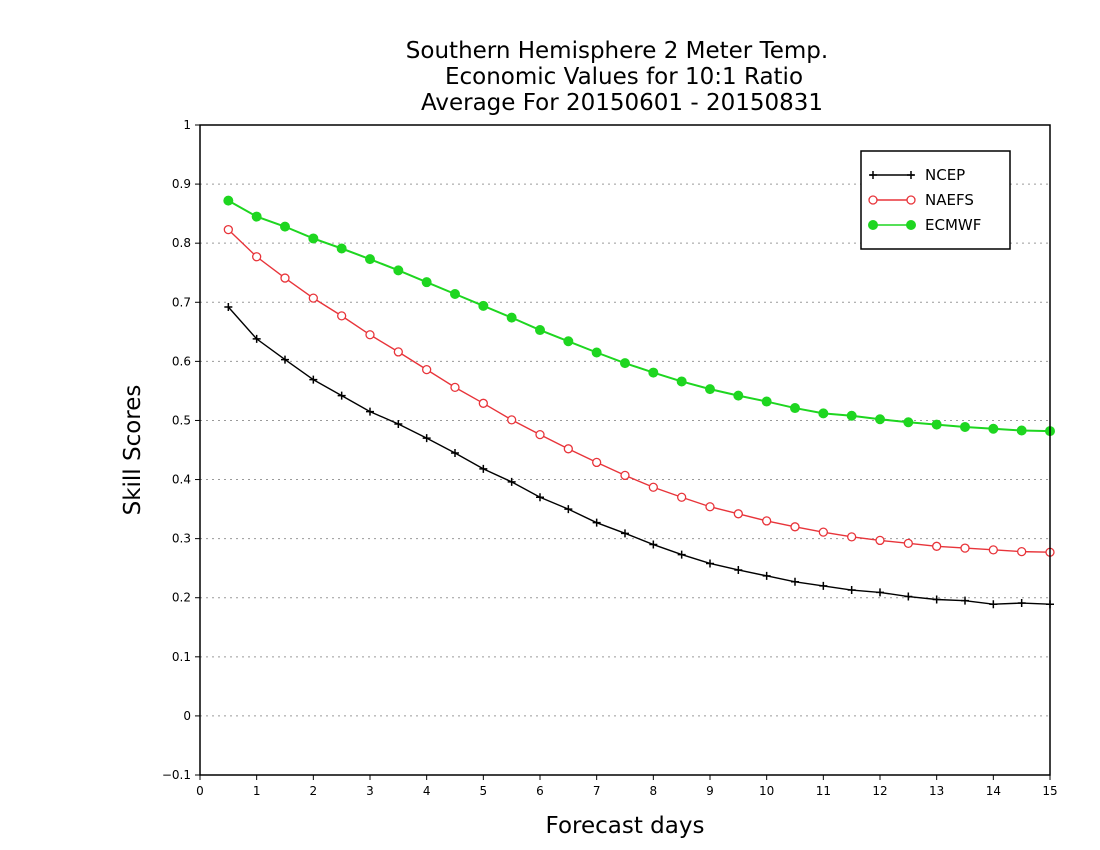 The image size is (1100, 850). I want to click on x-tick-label: 0, so click(200, 791).